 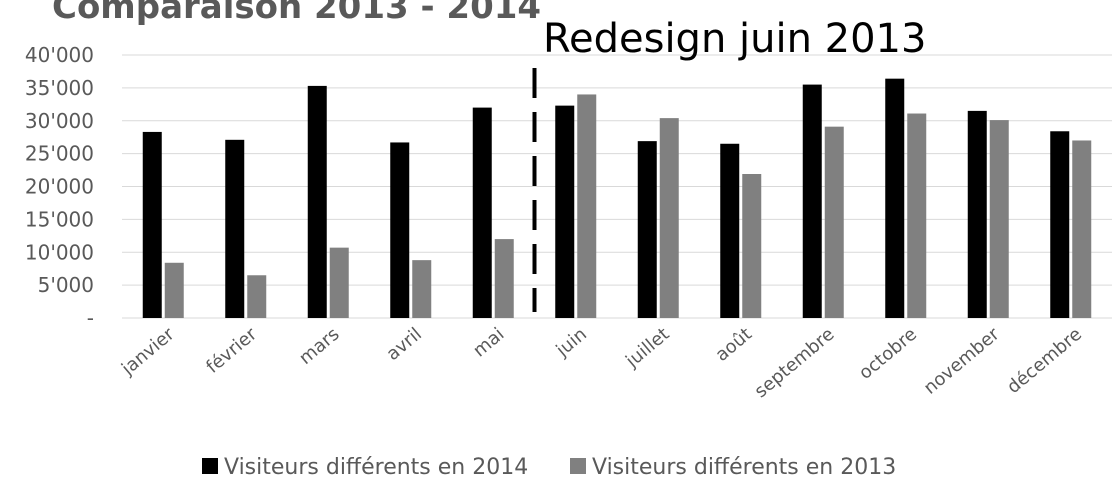 I want to click on bar-2013-décembre, so click(x=1082, y=229).